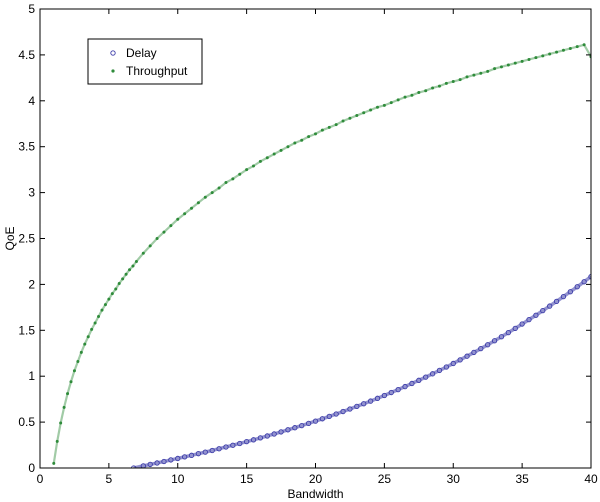  I want to click on legend: Delay Throughput, so click(145, 61).